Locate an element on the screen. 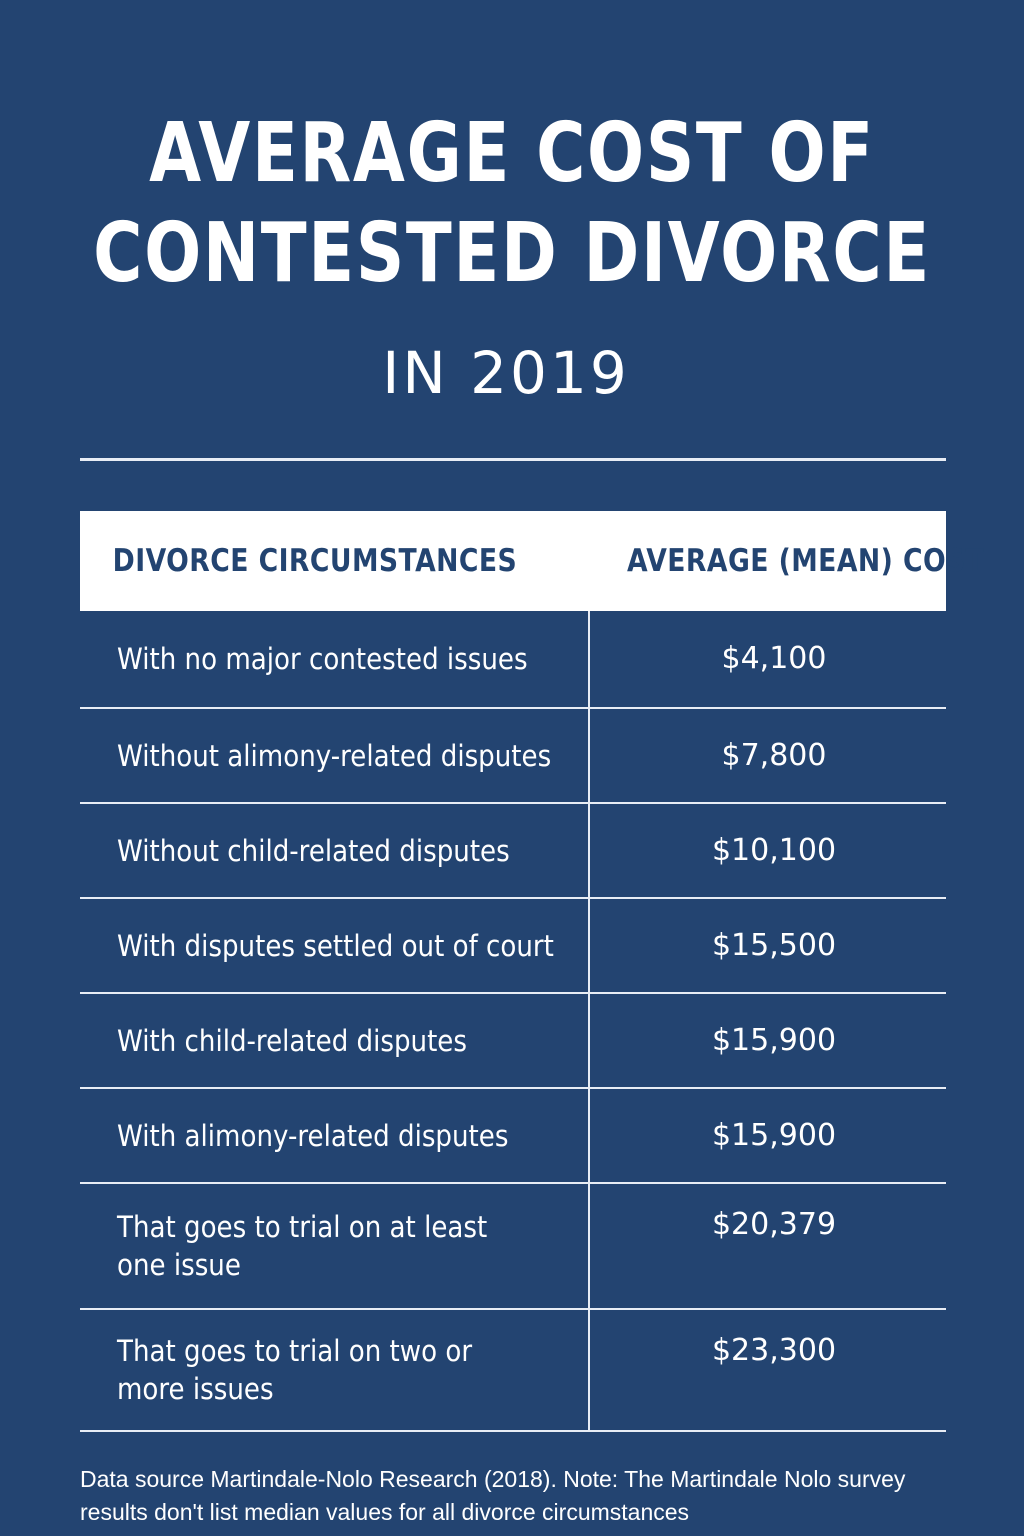  table-row: Without child-related disputes $10,100 is located at coordinates (513, 851).